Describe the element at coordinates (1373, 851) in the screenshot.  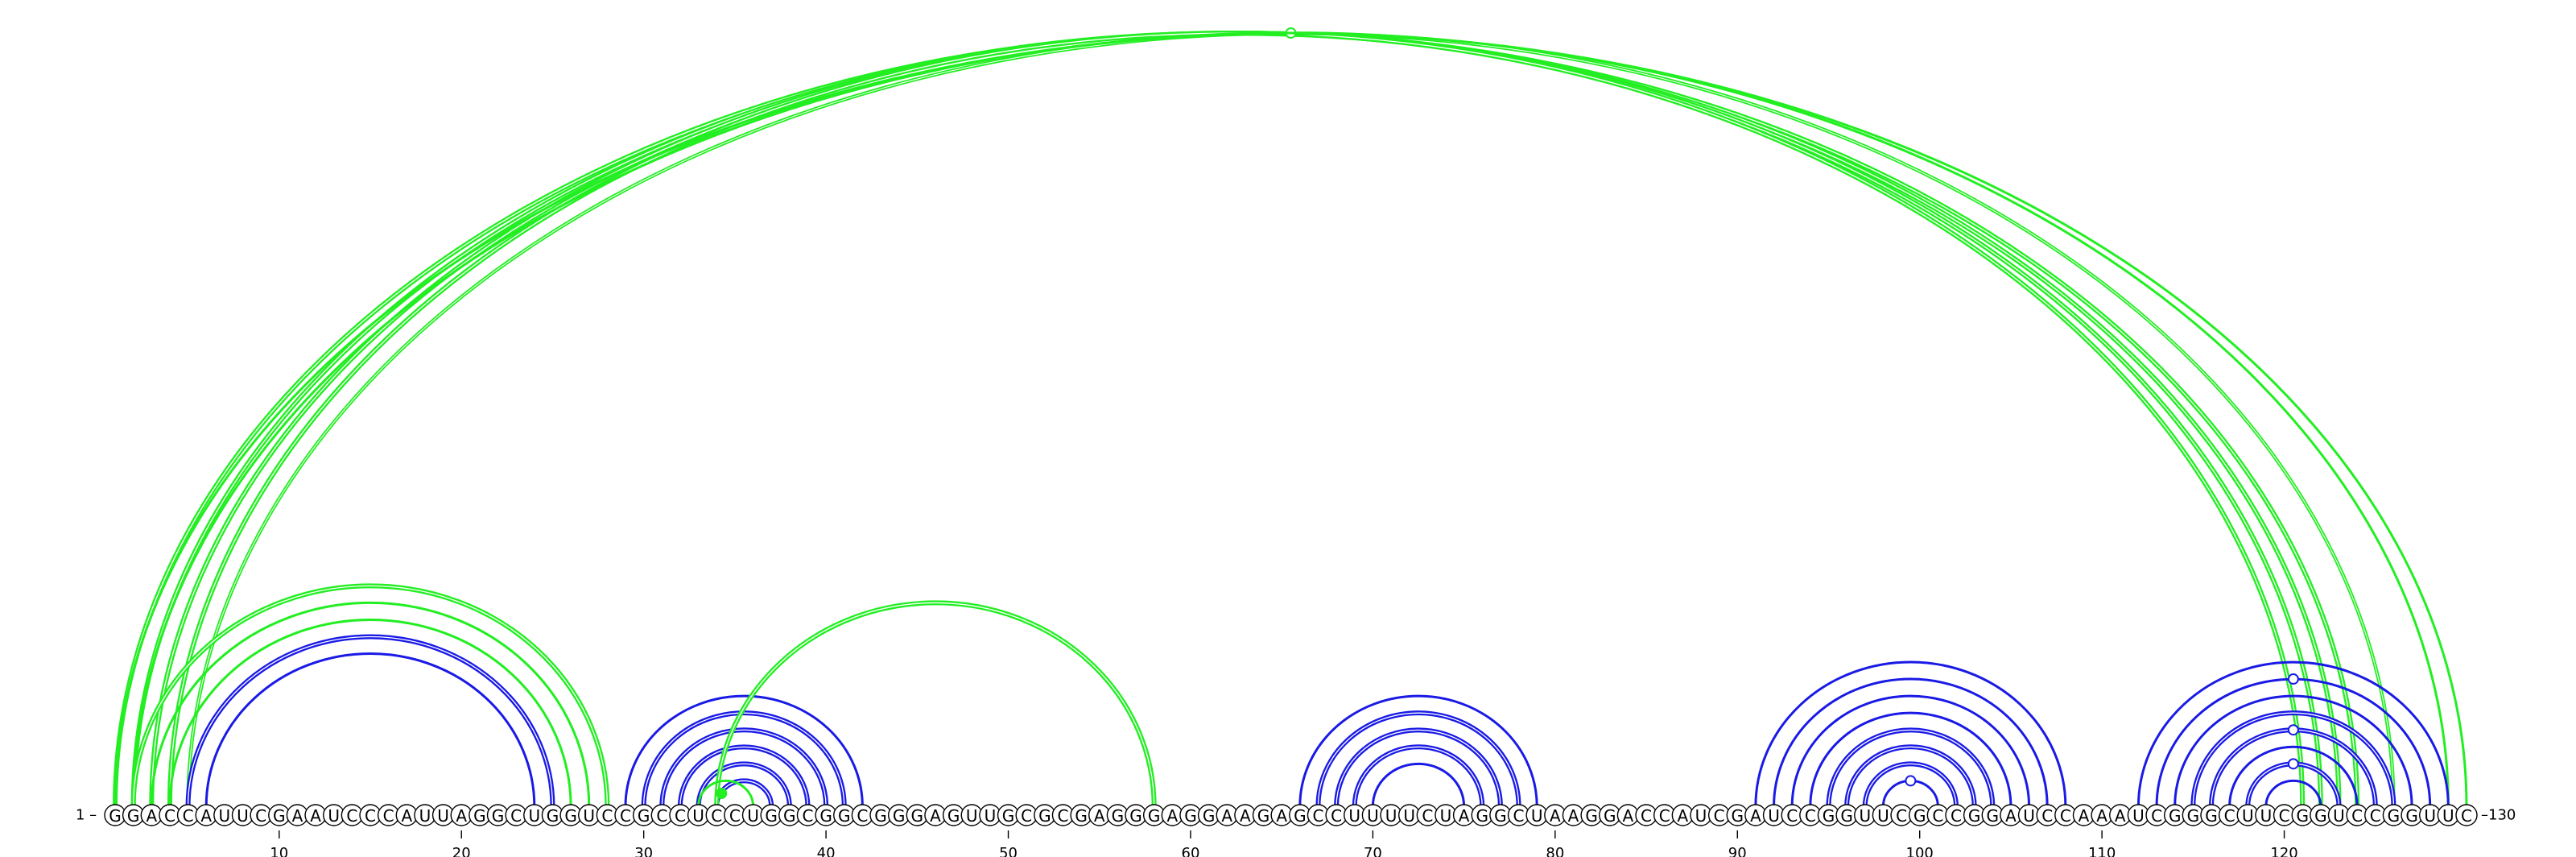
I see `tick-label: 70` at that location.